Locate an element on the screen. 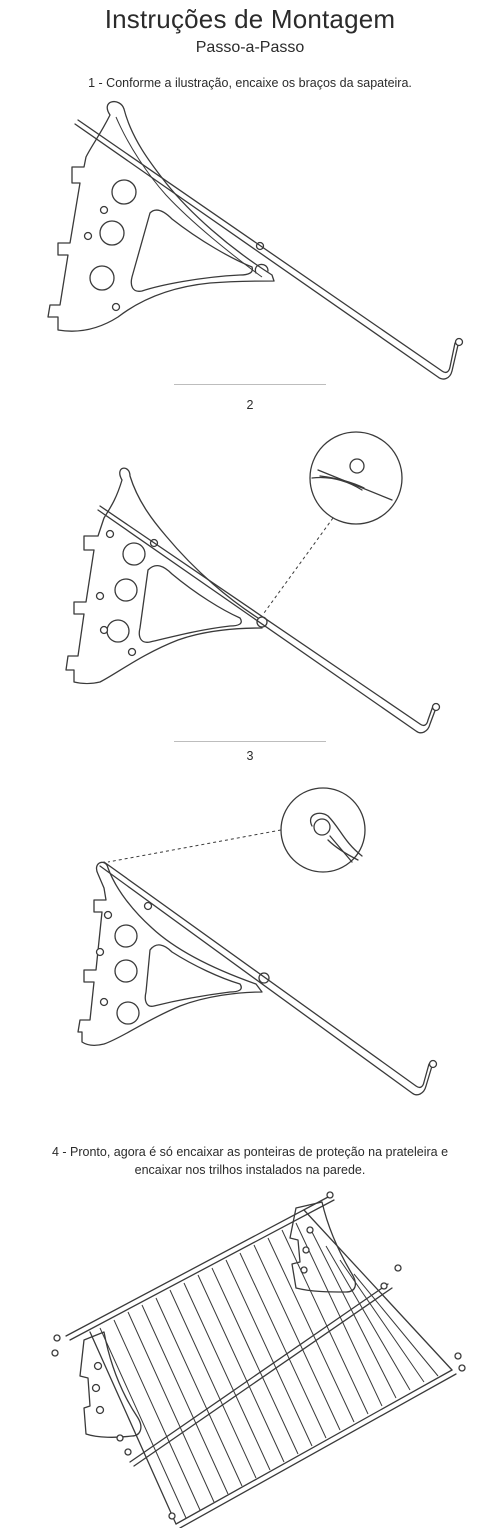 This screenshot has width=500, height=1534. step-2-illustration is located at coordinates (253, 582).